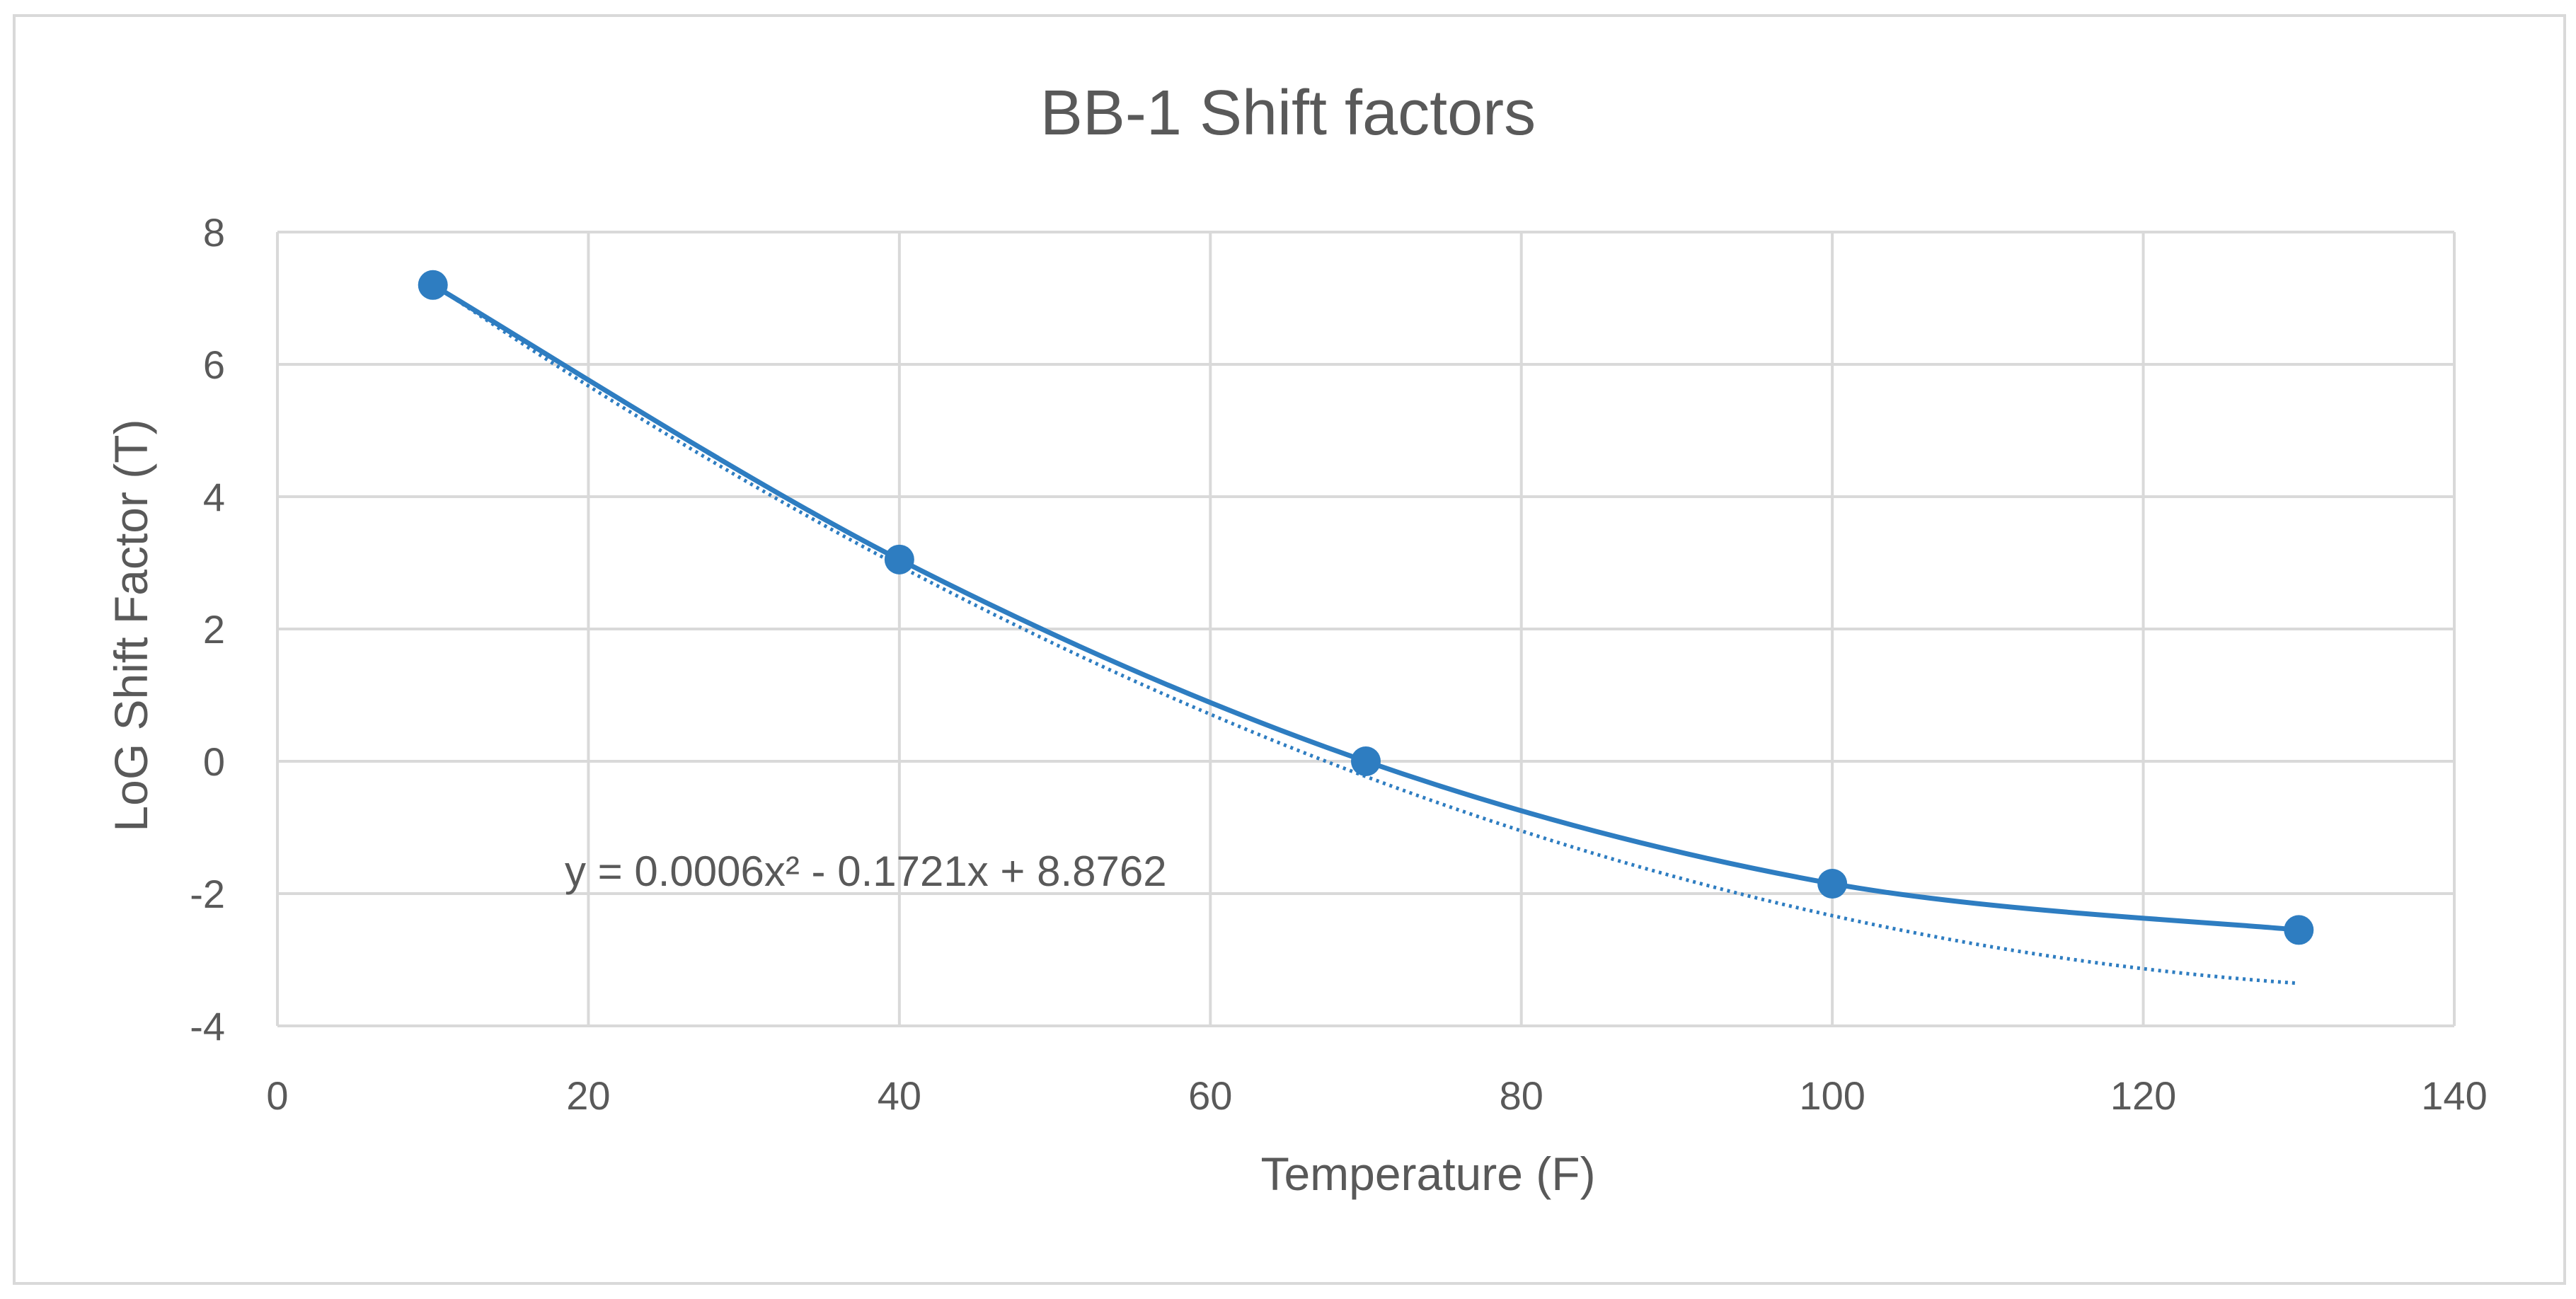 The image size is (2576, 1299). Describe the element at coordinates (1376, 1095) in the screenshot. I see `x-tick-labels: 0 20 40 60 80 100 120 140` at that location.